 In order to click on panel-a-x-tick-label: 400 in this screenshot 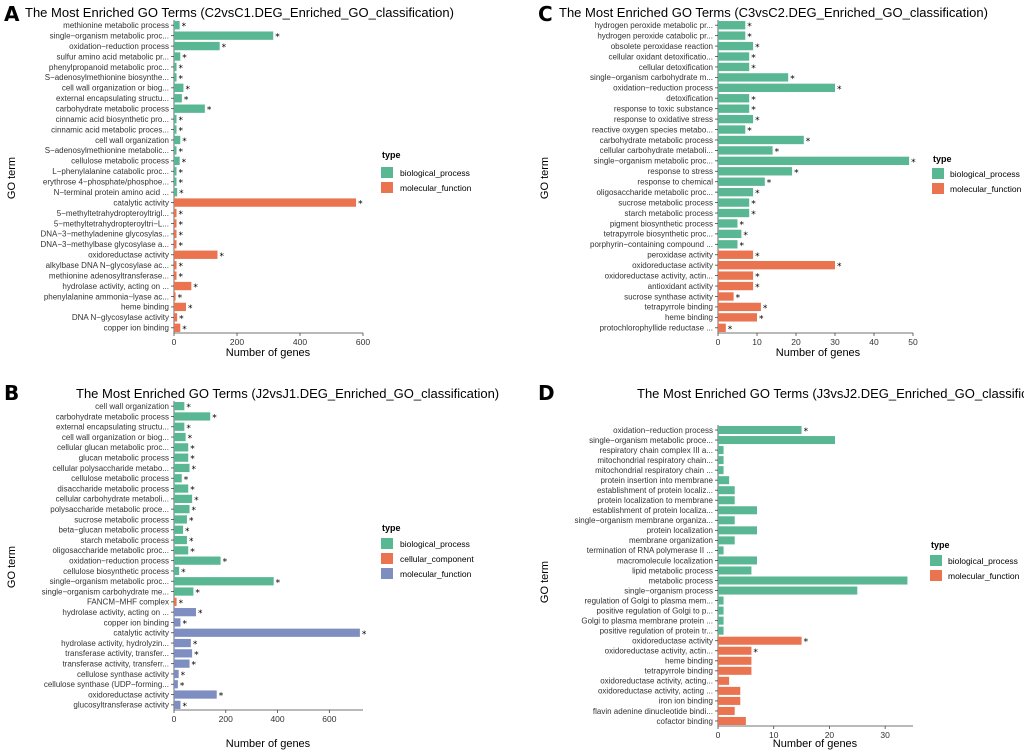, I will do `click(300, 342)`.